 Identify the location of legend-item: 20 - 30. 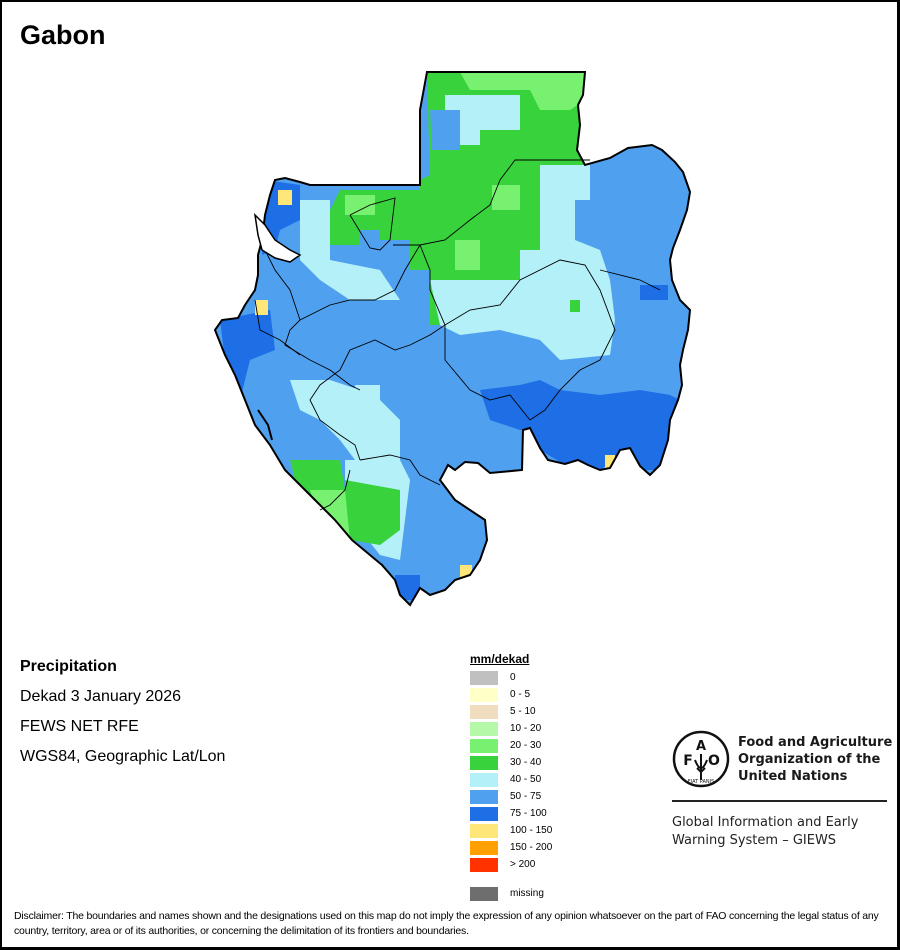
(511, 745).